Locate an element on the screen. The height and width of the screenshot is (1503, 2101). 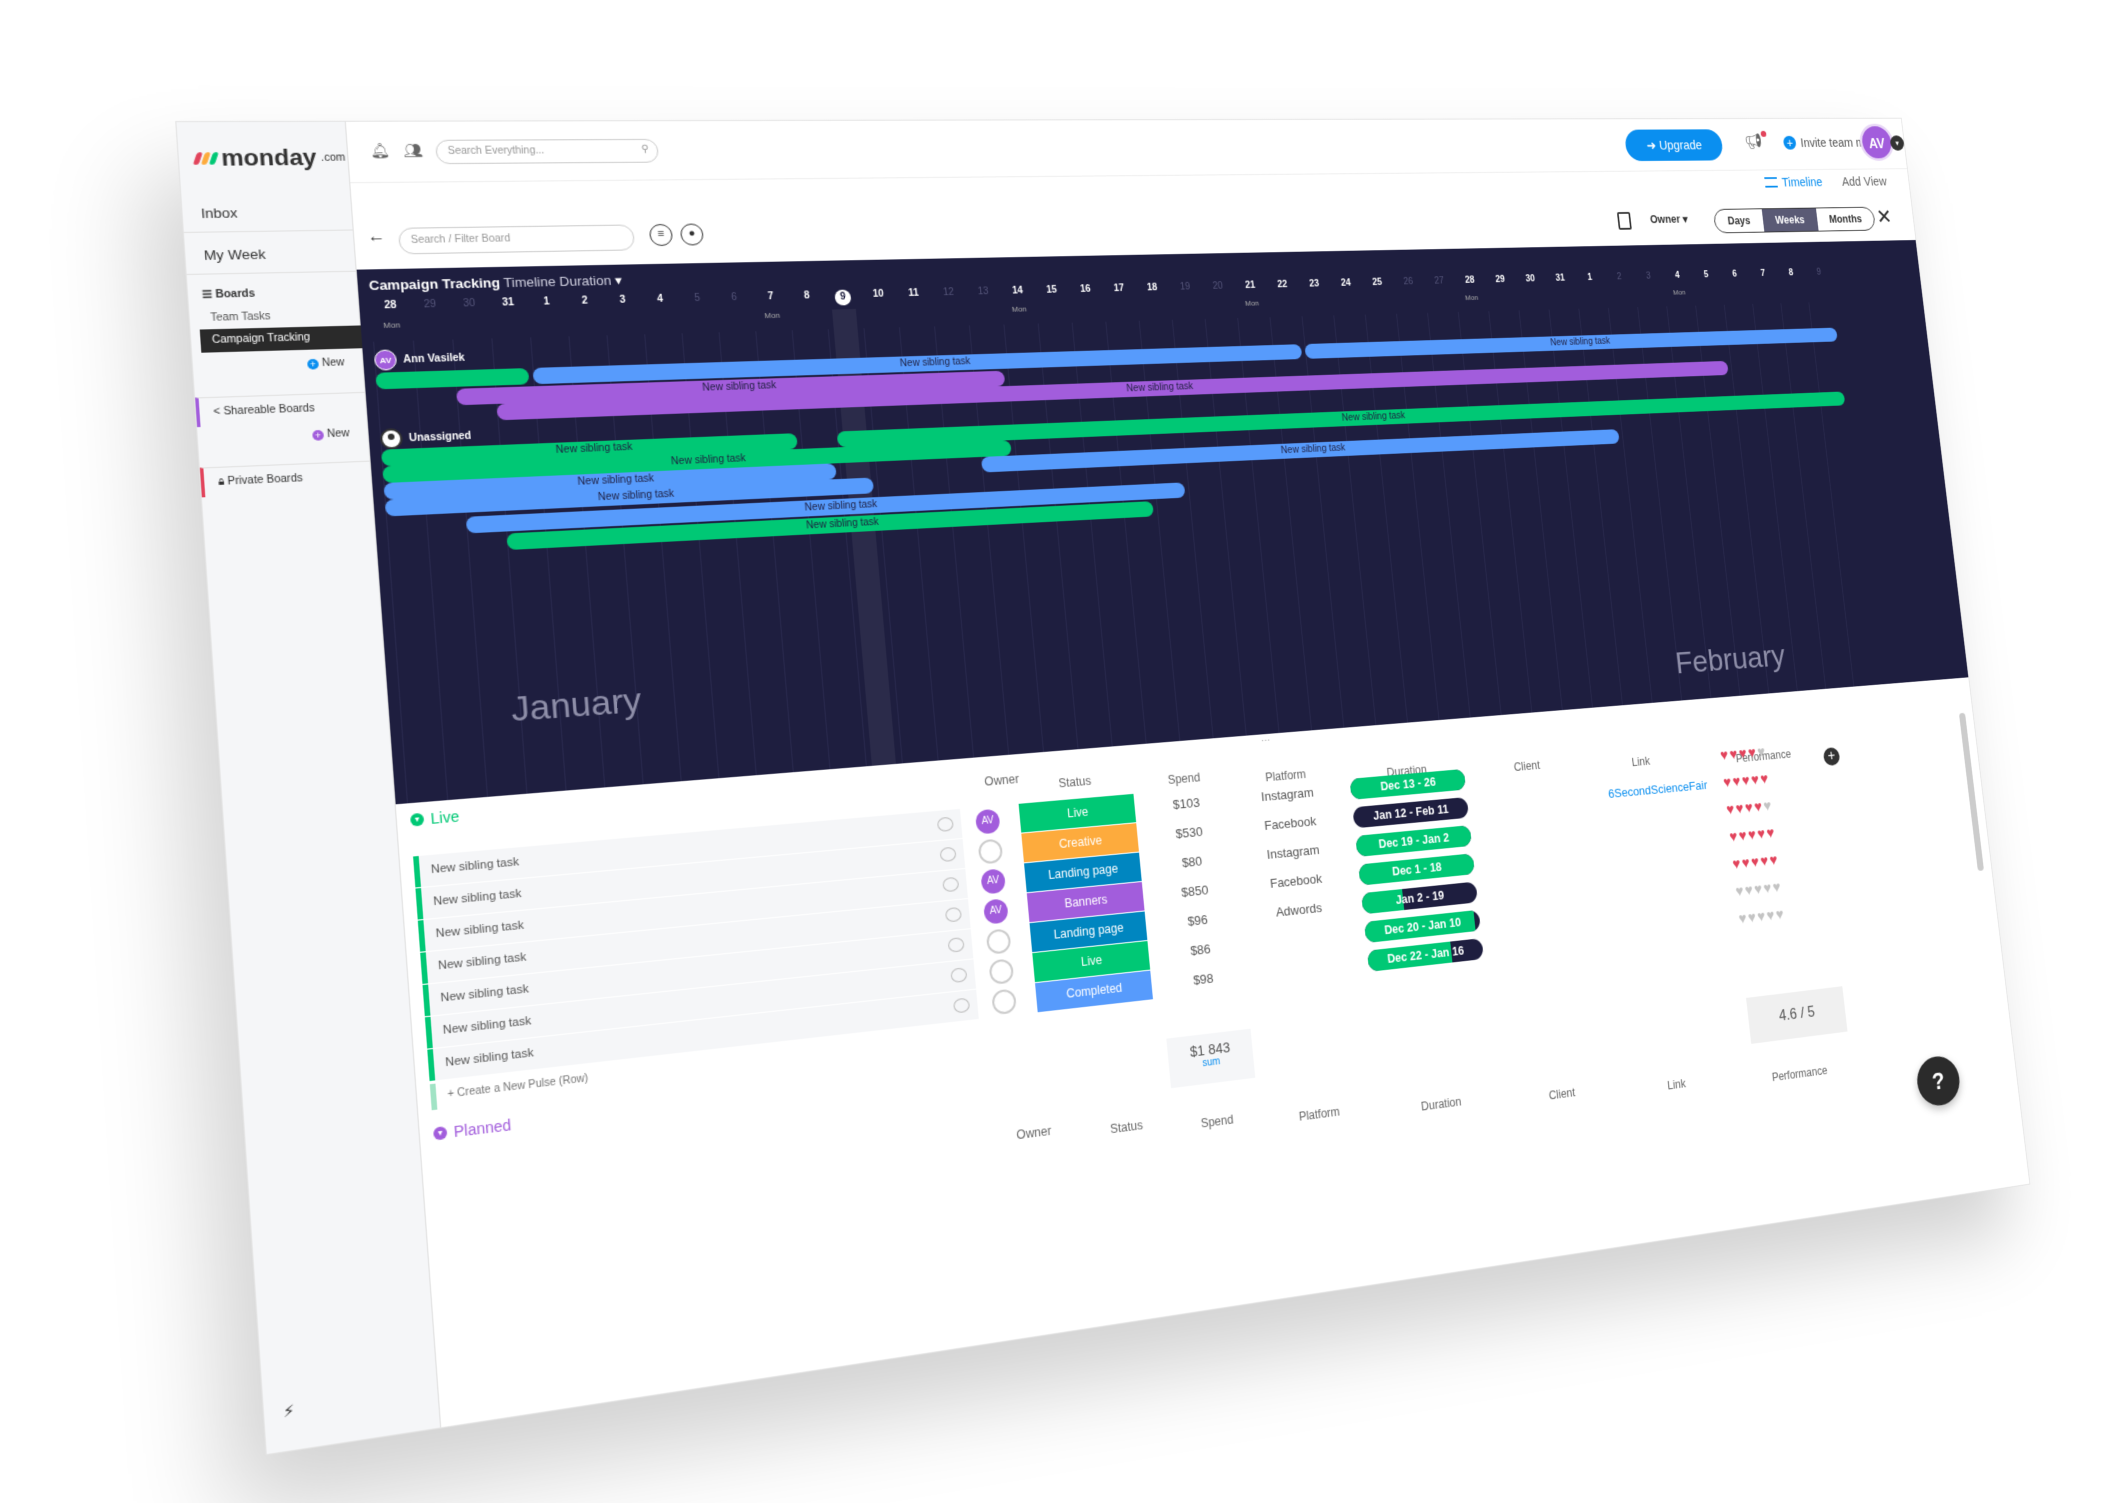
bolt-icon: ⚡︎ is located at coordinates (288, 1411).